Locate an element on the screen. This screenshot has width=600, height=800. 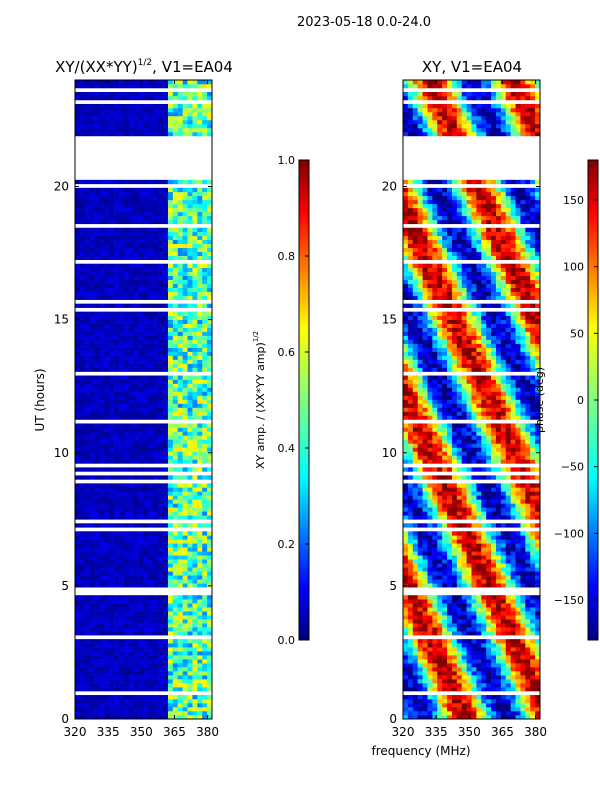
y-tick-label: 0 is located at coordinates (65, 719).